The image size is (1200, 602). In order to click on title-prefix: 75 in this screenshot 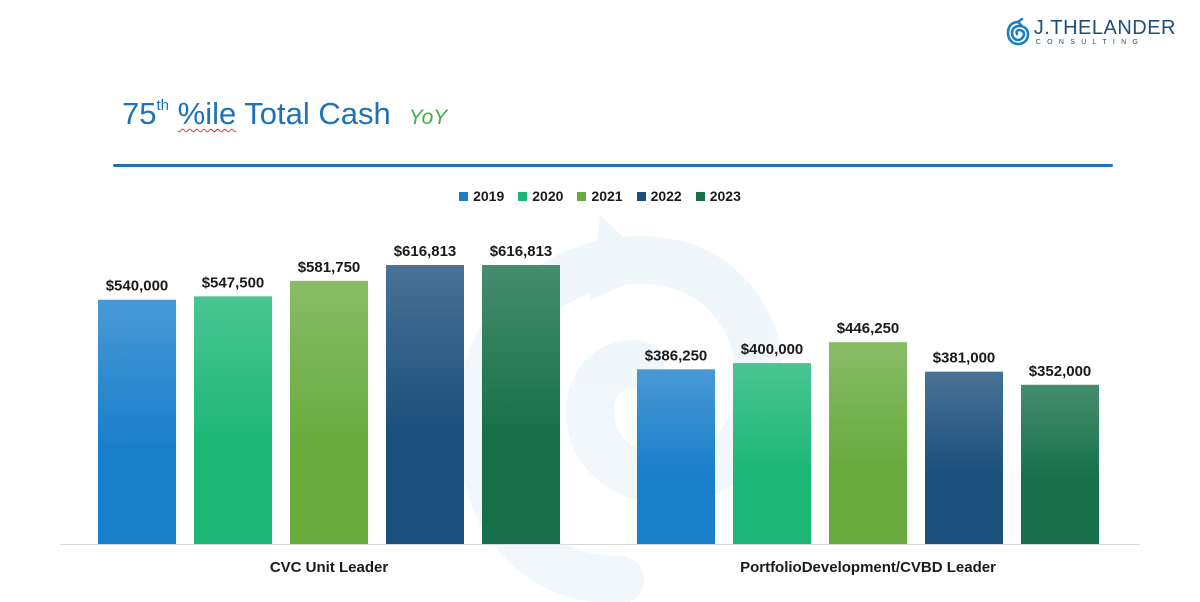, I will do `click(139, 113)`.